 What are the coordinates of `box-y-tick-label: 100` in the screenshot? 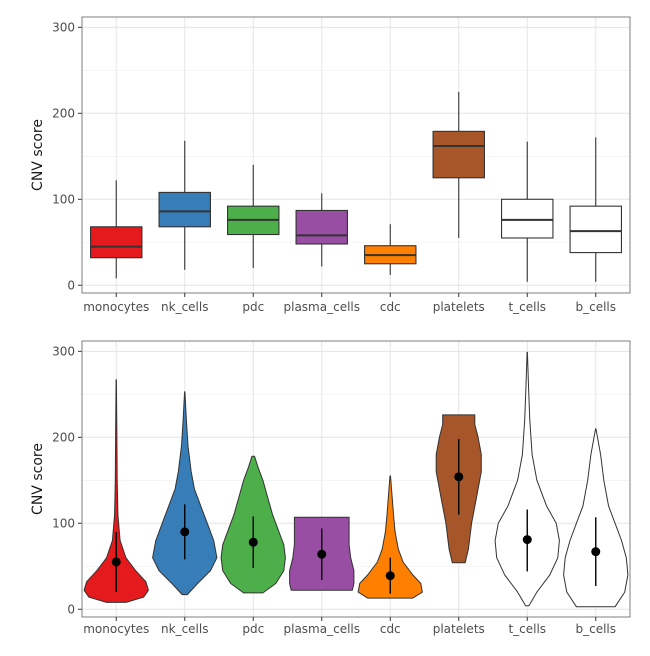 It's located at (63, 199).